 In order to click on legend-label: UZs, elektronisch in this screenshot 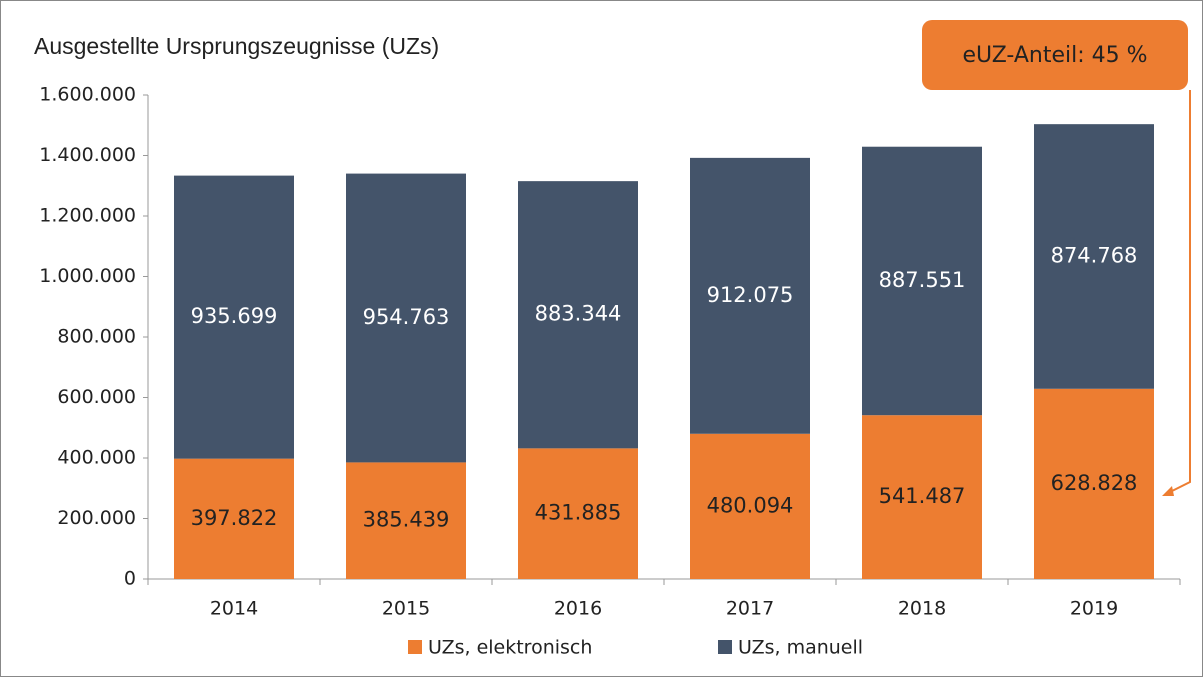, I will do `click(510, 648)`.